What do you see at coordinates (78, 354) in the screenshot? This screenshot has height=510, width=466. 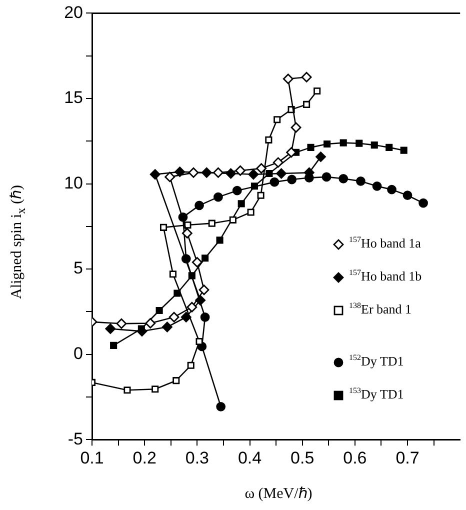 I see `y-tick-label: 0` at bounding box center [78, 354].